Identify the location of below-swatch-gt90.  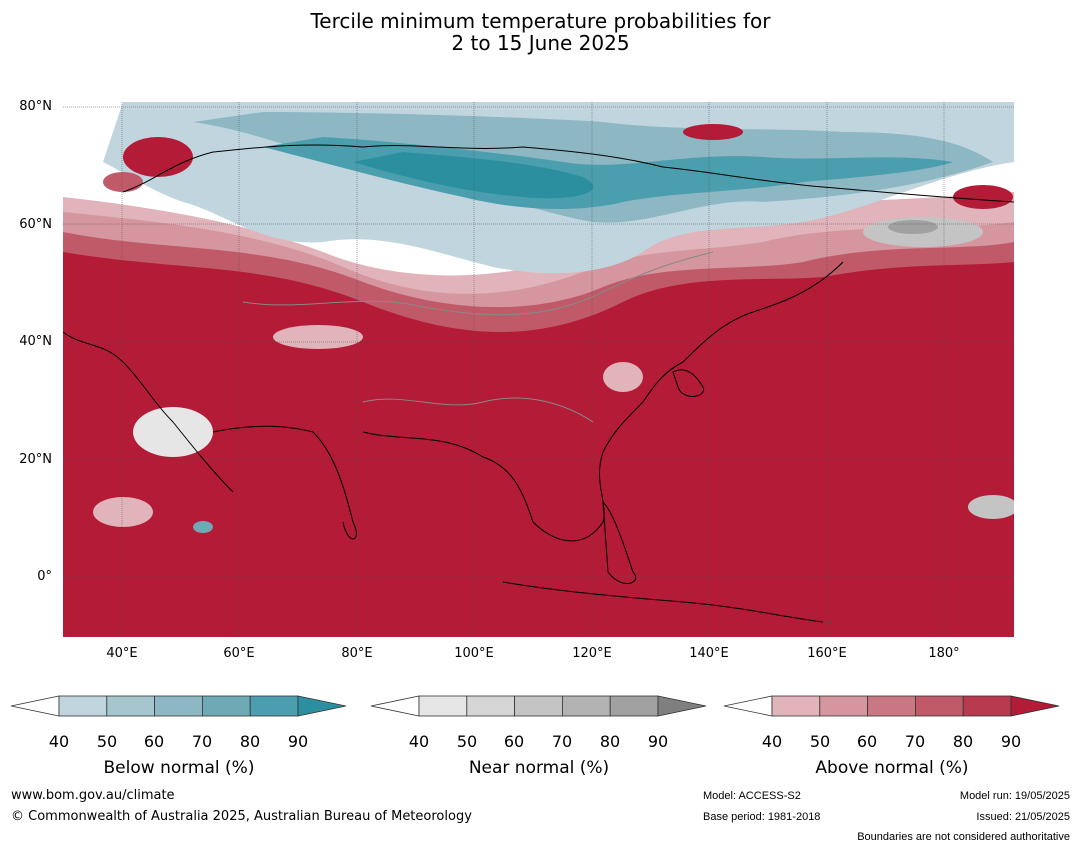
(322, 706).